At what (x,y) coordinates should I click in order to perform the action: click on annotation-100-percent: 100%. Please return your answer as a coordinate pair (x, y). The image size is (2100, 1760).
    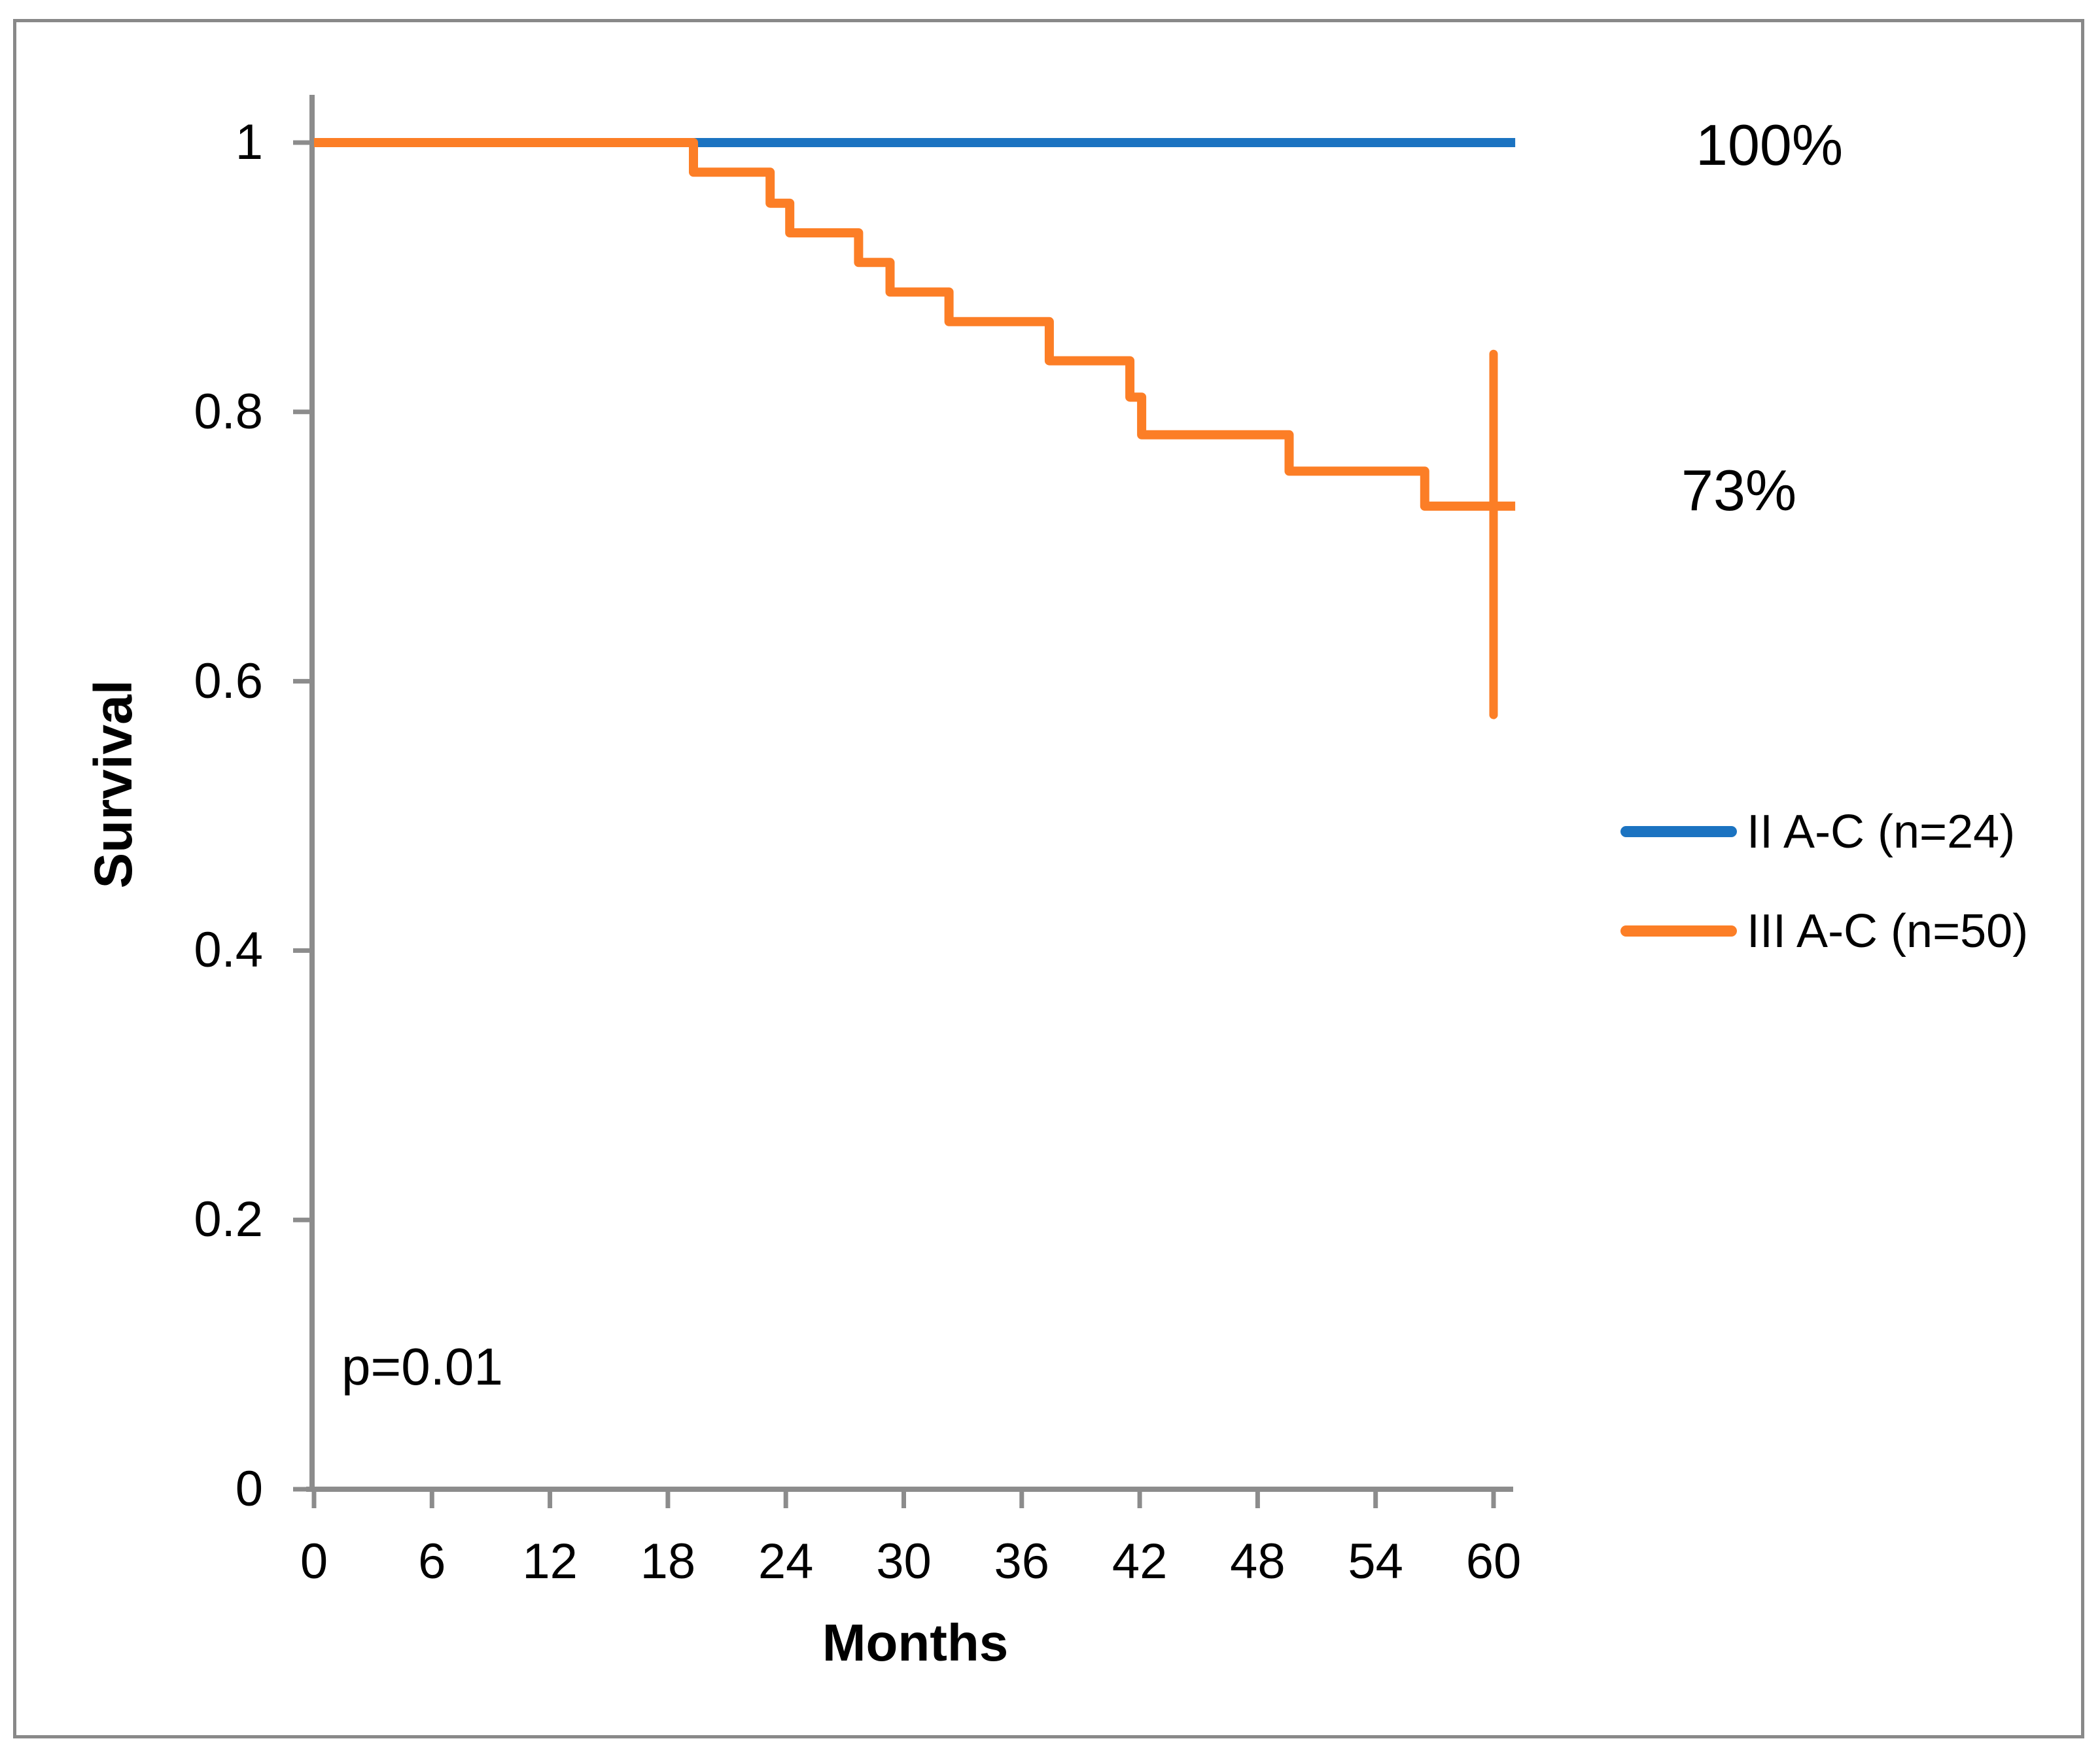
    Looking at the image, I should click on (1770, 144).